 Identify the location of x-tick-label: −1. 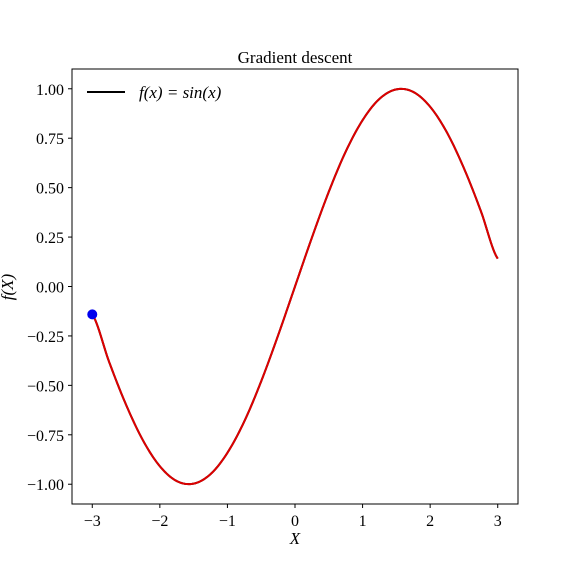
(227, 521).